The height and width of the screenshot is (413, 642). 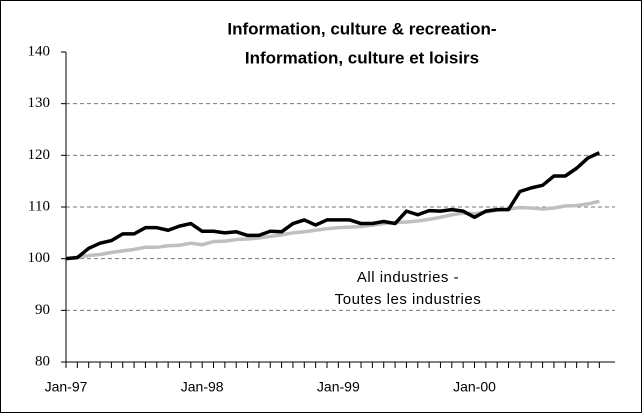 I want to click on y-tick-label: 130, so click(x=39, y=103).